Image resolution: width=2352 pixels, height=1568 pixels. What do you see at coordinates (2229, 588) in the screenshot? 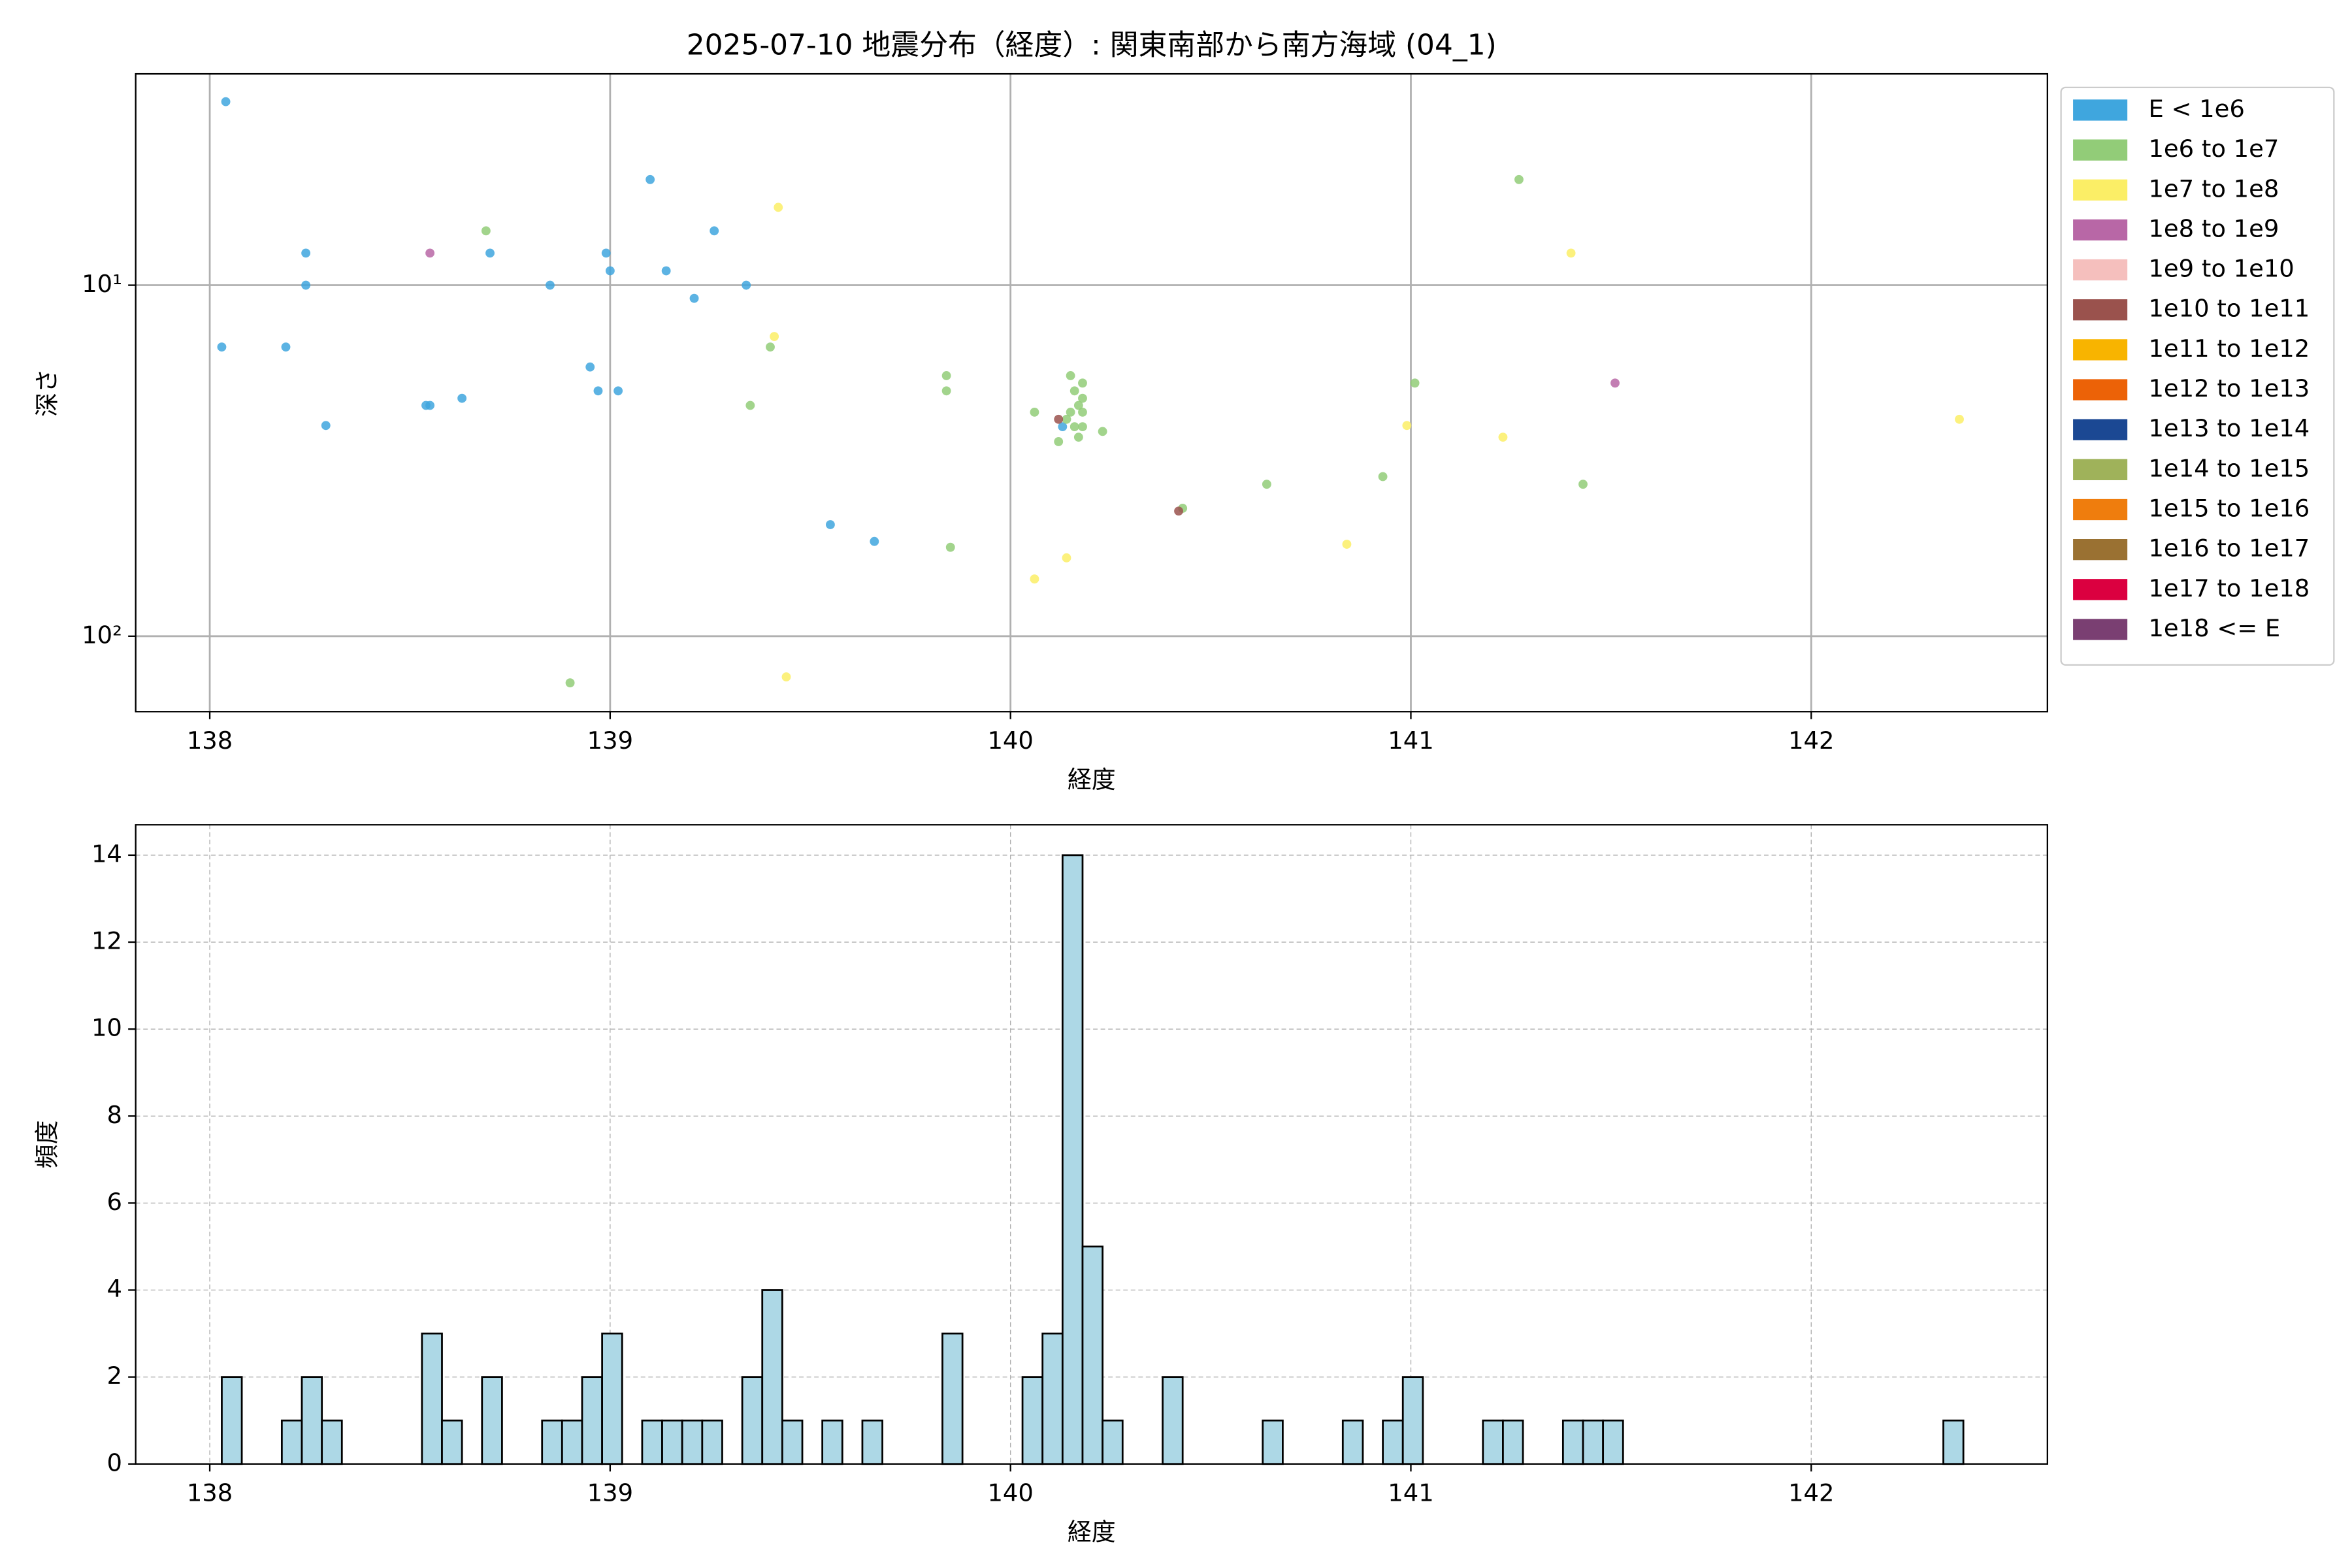
I see `legend-label: 1e17 to 1e18` at bounding box center [2229, 588].